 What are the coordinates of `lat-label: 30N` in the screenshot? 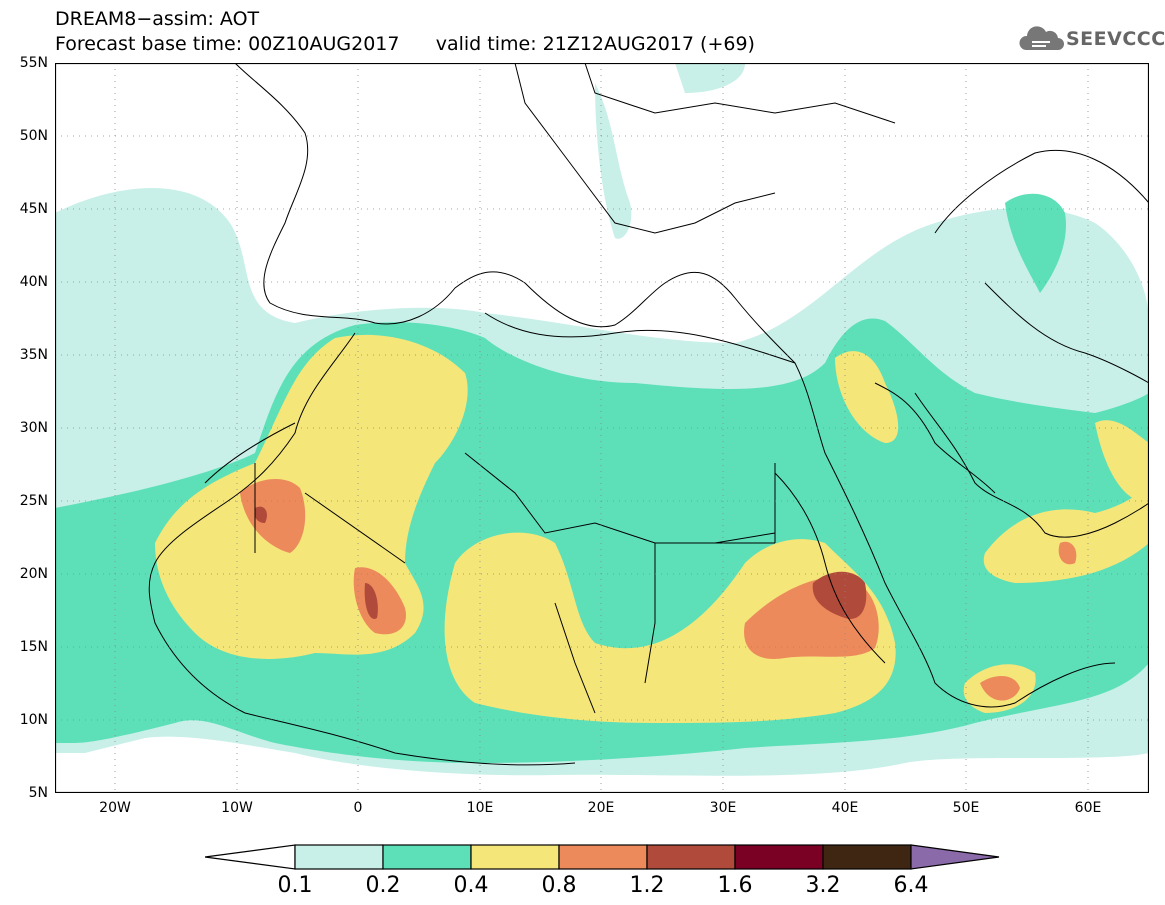 It's located at (33, 428).